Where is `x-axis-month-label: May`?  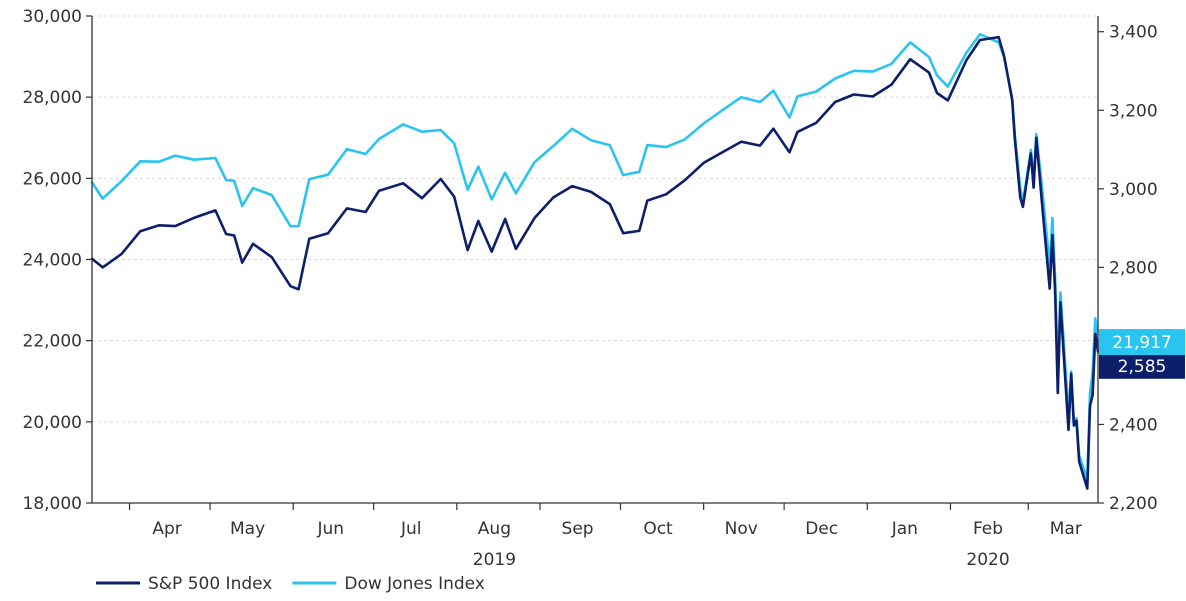 x-axis-month-label: May is located at coordinates (247, 529).